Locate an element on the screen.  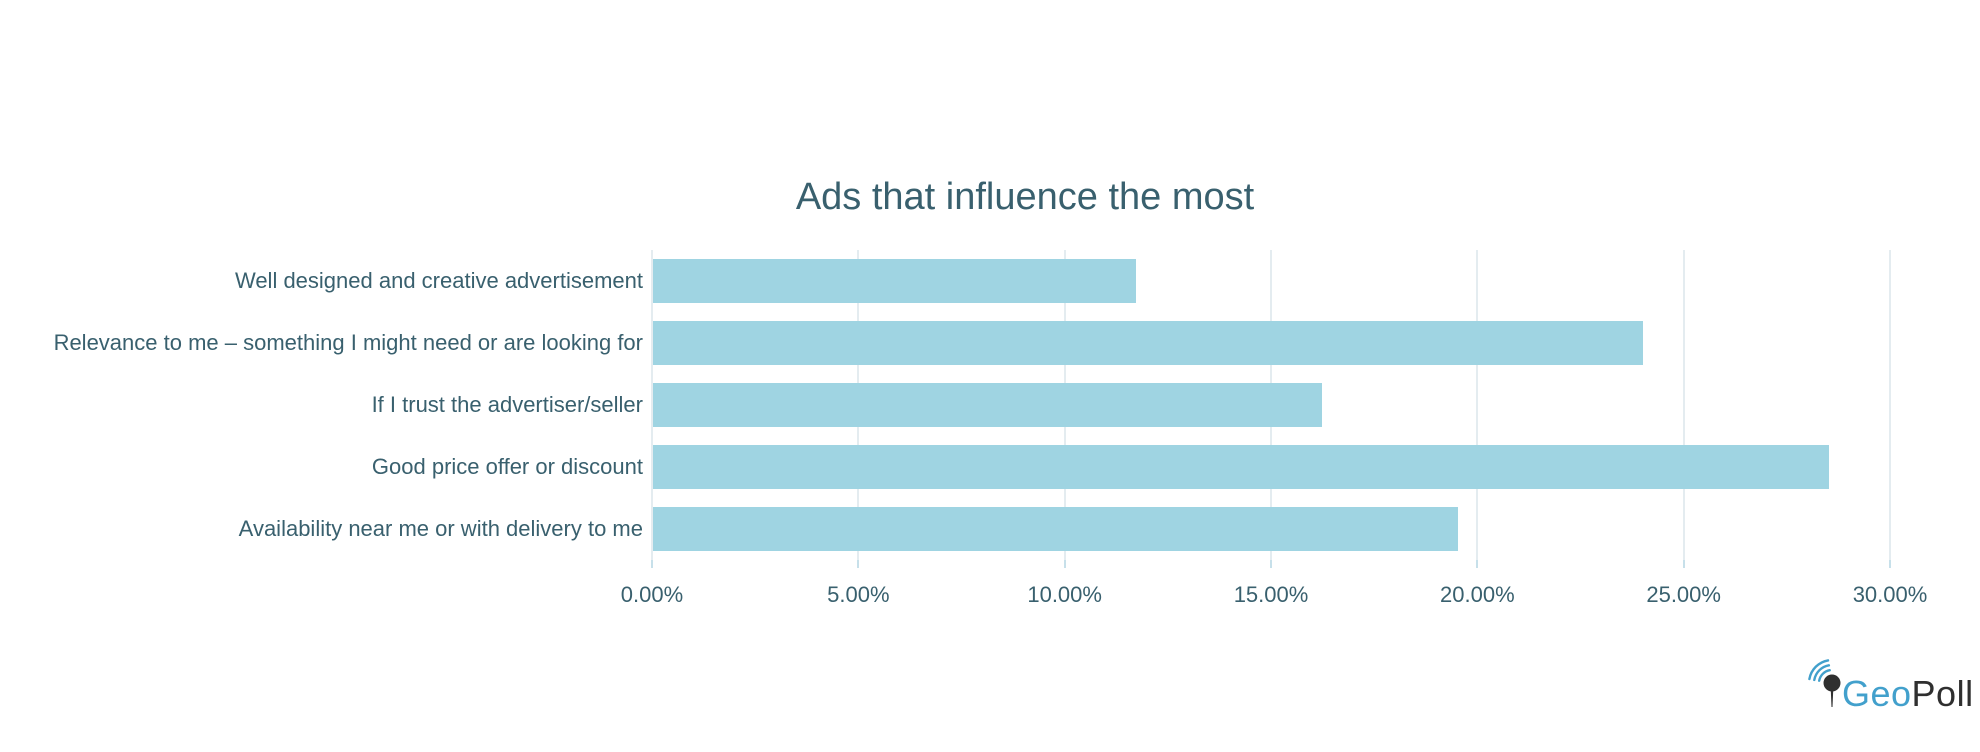
x-axis-tick-label: 20.00% is located at coordinates (1477, 594).